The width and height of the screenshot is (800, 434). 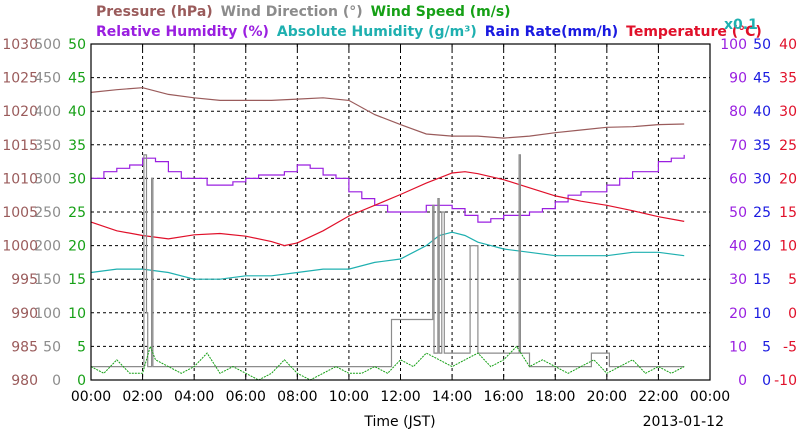 I want to click on y-tick-label-relative_humidity: 30, so click(x=738, y=280).